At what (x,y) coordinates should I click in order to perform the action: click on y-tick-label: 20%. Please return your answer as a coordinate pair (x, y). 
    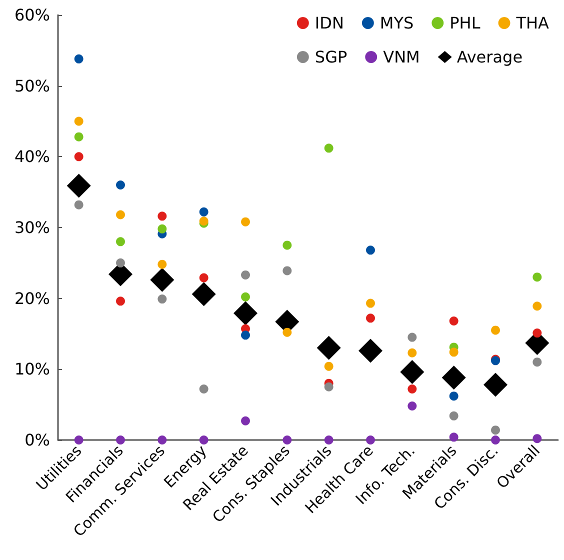
    Looking at the image, I should click on (32, 298).